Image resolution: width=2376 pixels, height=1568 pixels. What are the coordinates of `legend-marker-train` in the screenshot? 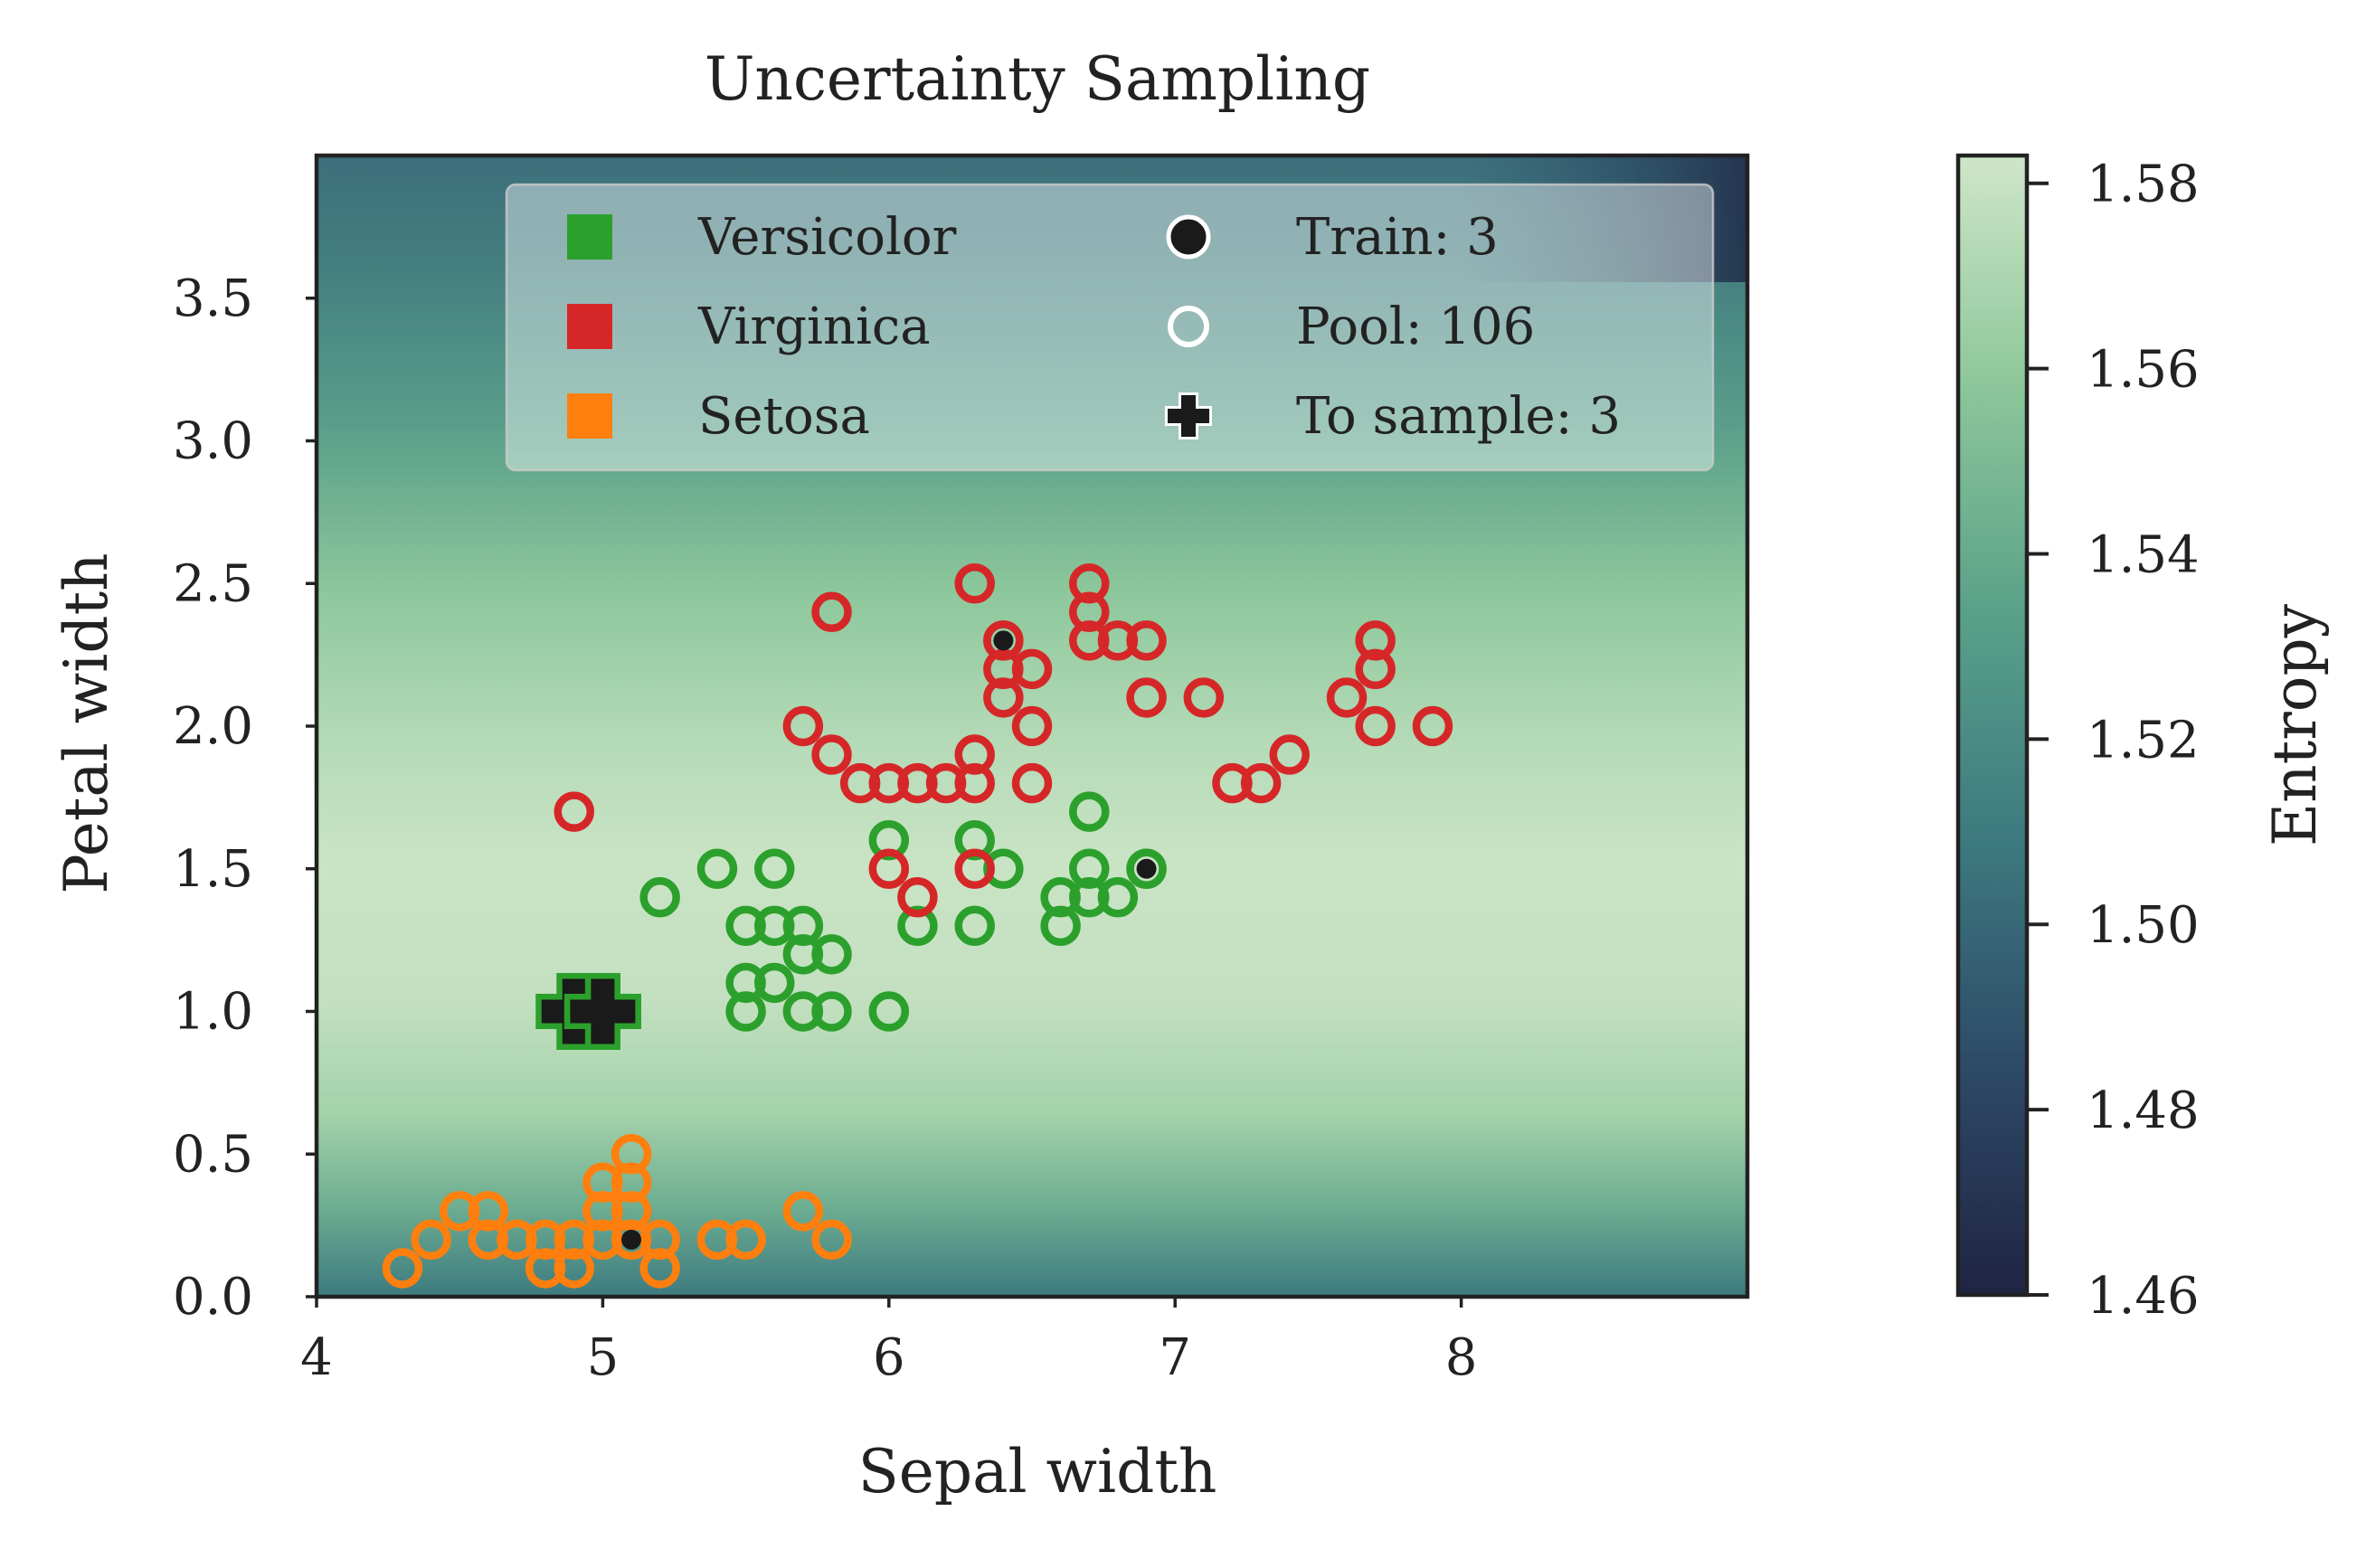 It's located at (1188, 237).